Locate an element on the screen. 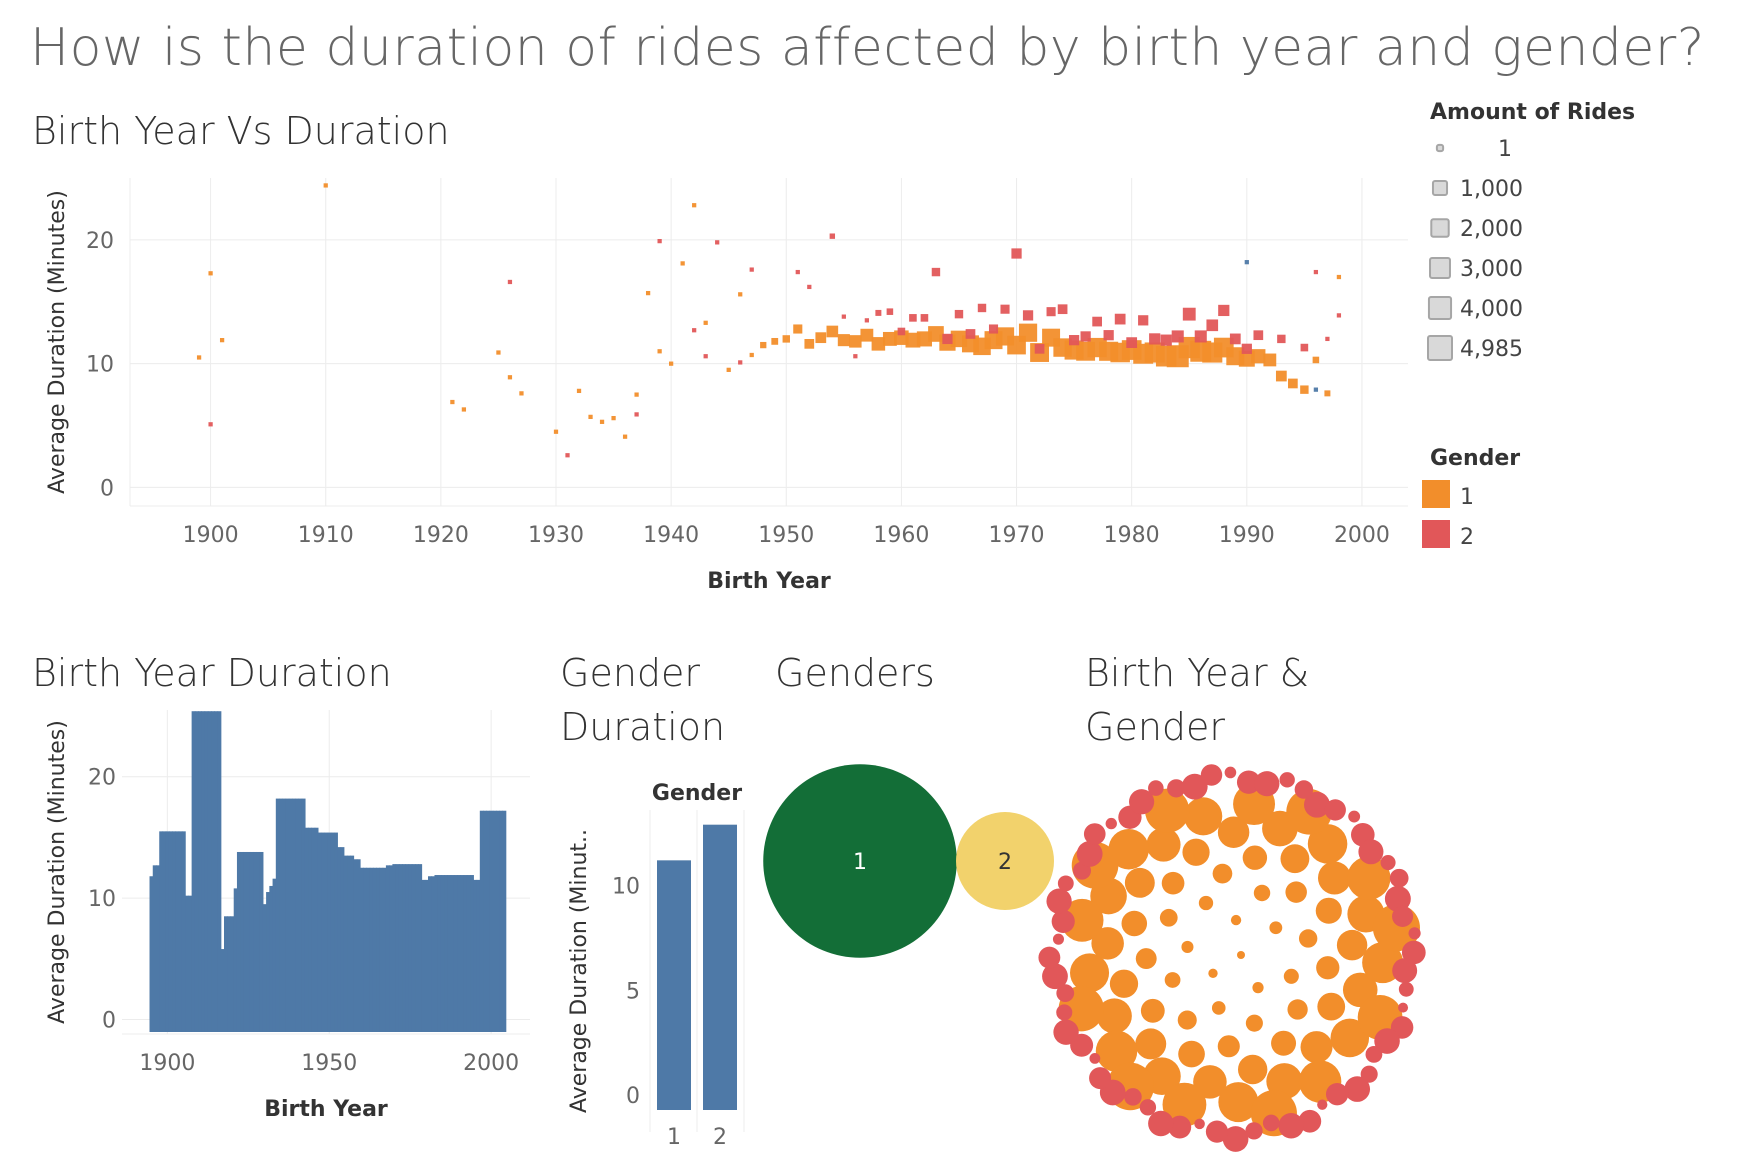 This screenshot has width=1738, height=1166. birth-bar-1906 is located at coordinates (187, 963).